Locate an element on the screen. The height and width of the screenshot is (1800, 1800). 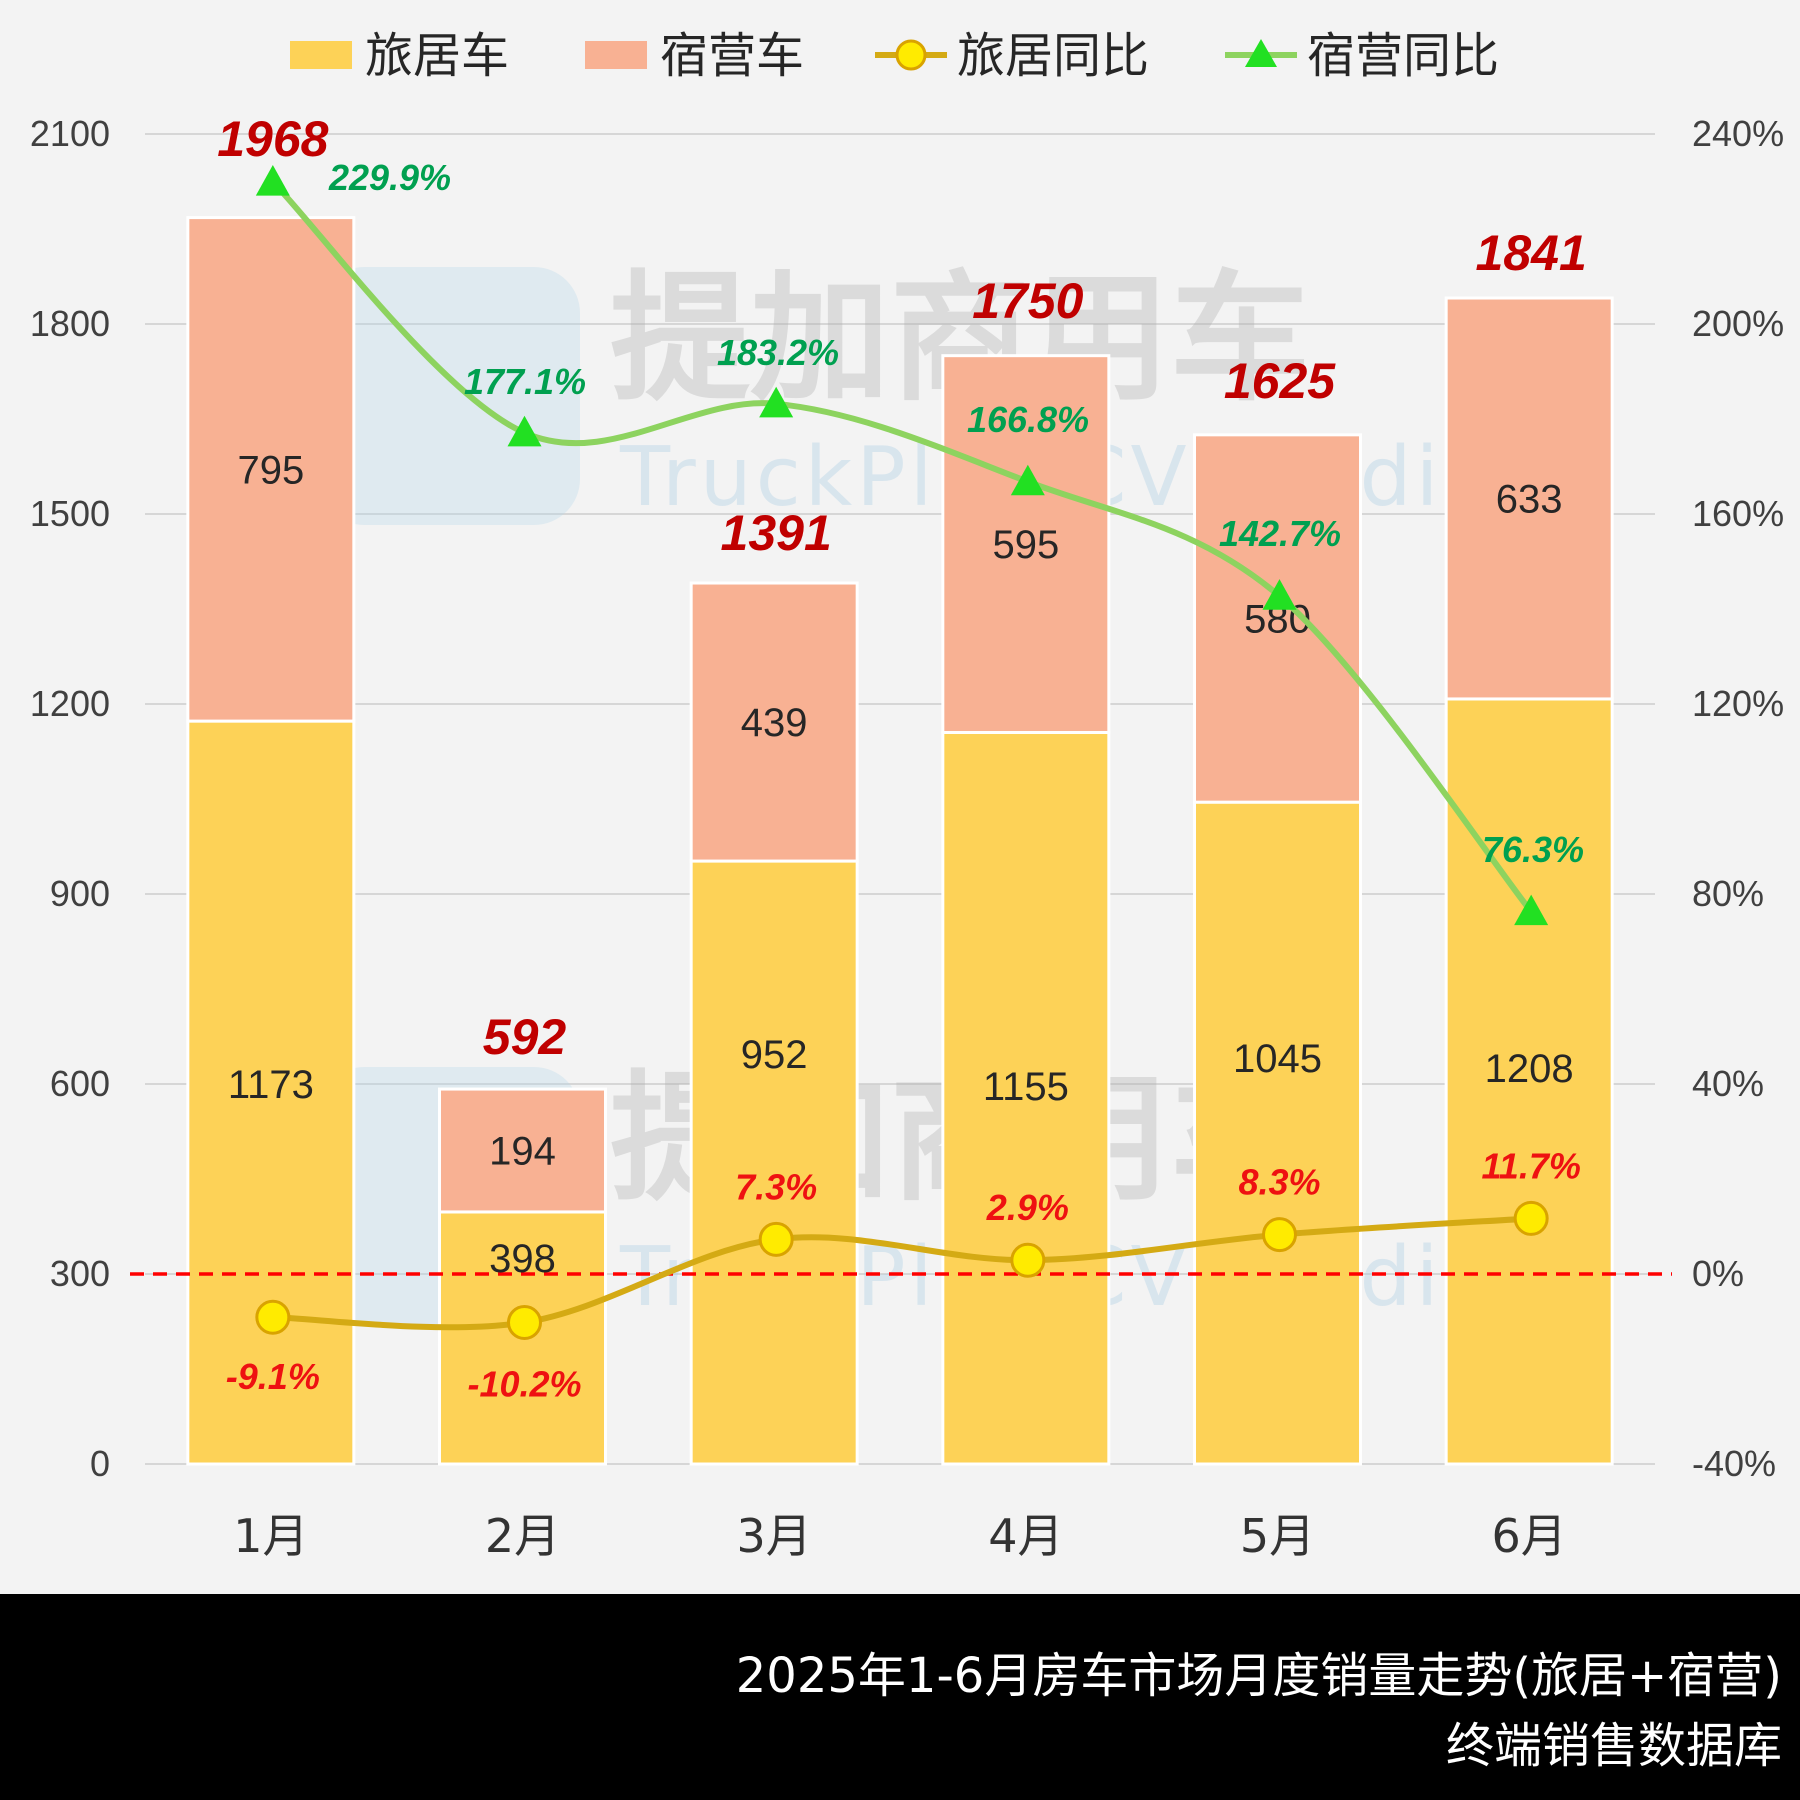
bar-camping-value-label: 795 is located at coordinates (270, 470).